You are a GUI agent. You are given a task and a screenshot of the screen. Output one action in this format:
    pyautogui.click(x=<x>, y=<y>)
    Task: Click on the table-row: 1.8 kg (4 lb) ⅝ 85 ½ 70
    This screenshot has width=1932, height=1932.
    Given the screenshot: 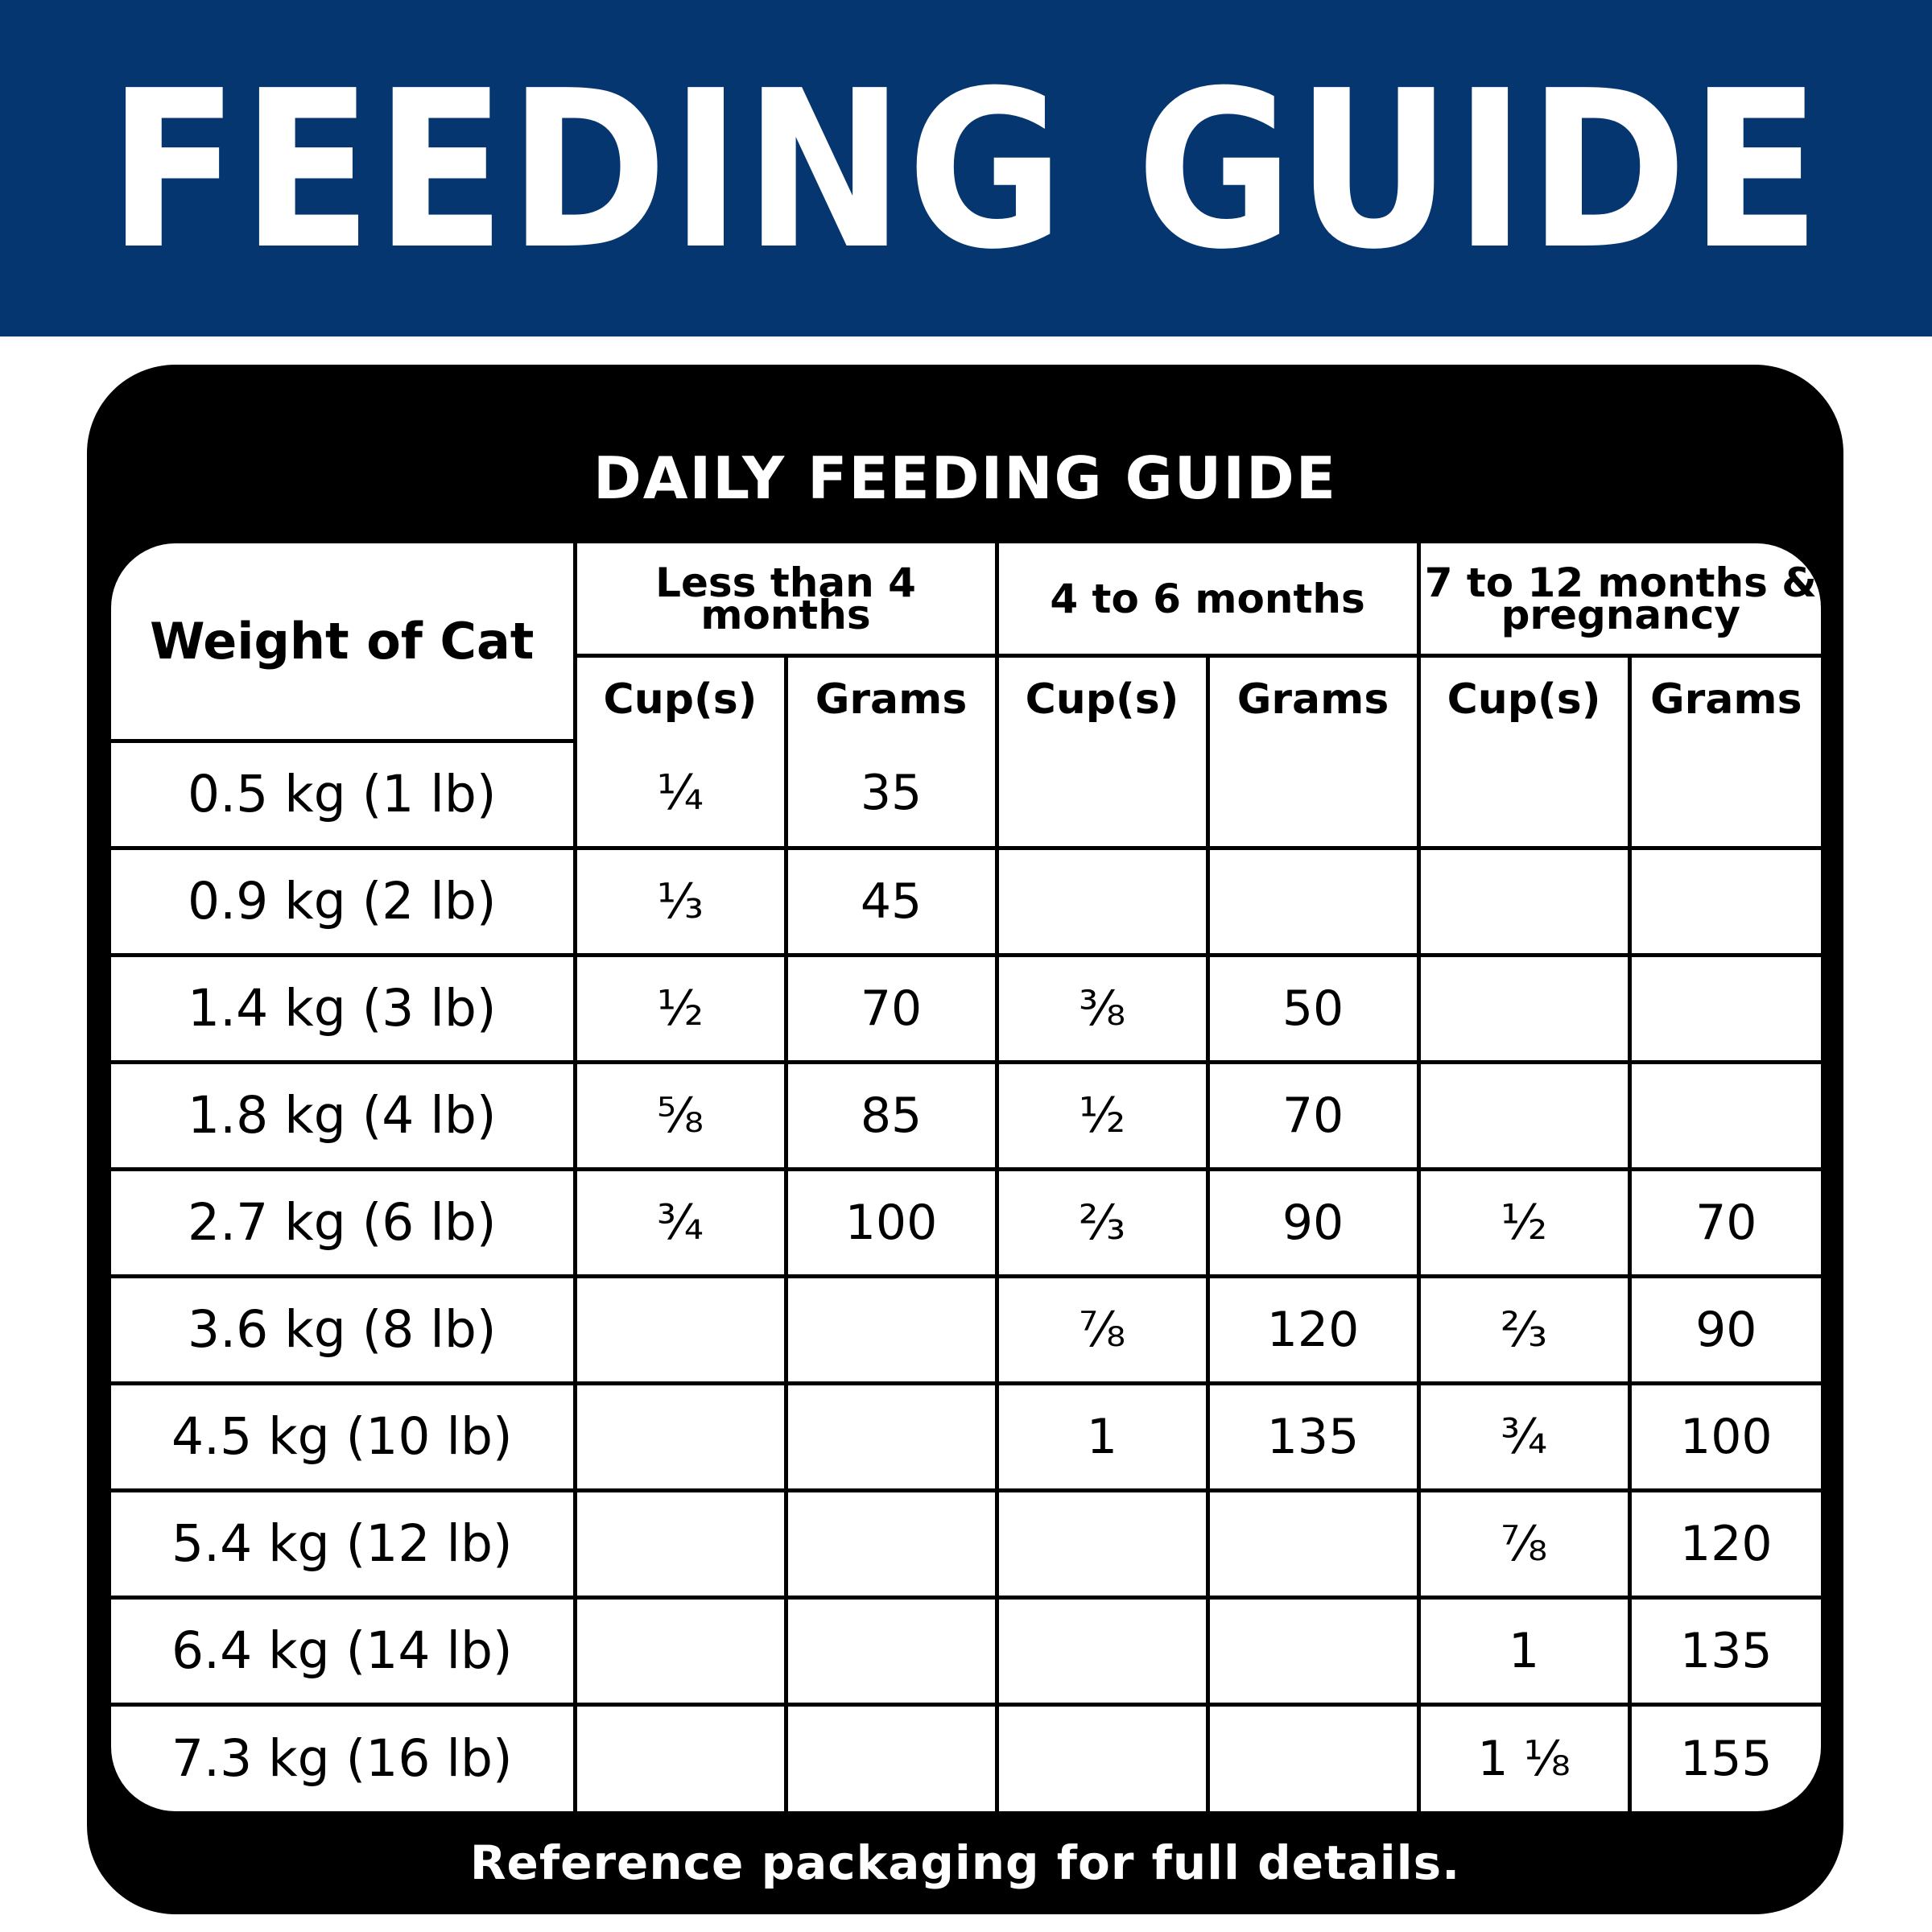 What is the action you would take?
    pyautogui.click(x=966, y=1115)
    